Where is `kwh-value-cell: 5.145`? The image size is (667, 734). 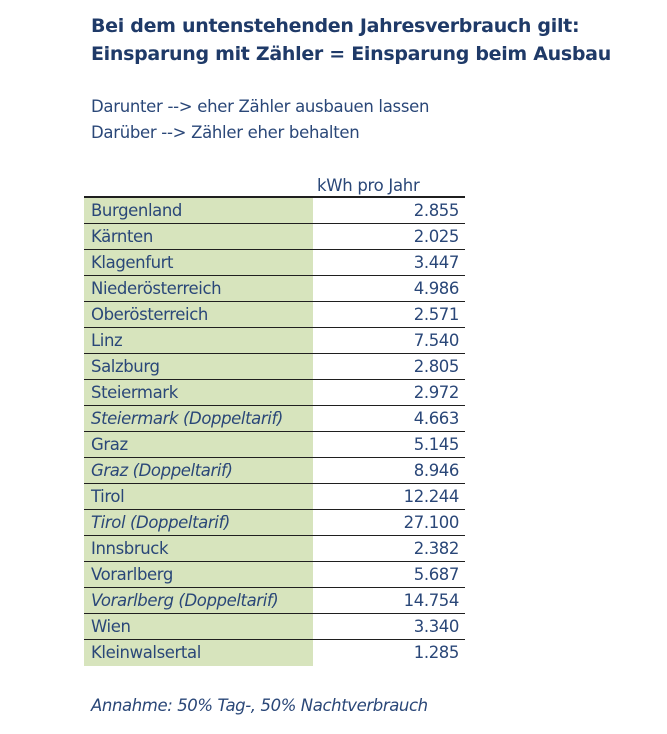 kwh-value-cell: 5.145 is located at coordinates (389, 445).